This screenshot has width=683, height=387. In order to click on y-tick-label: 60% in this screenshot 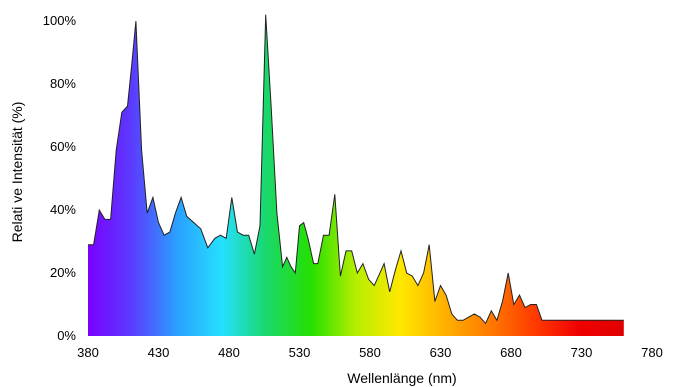, I will do `click(63, 146)`.